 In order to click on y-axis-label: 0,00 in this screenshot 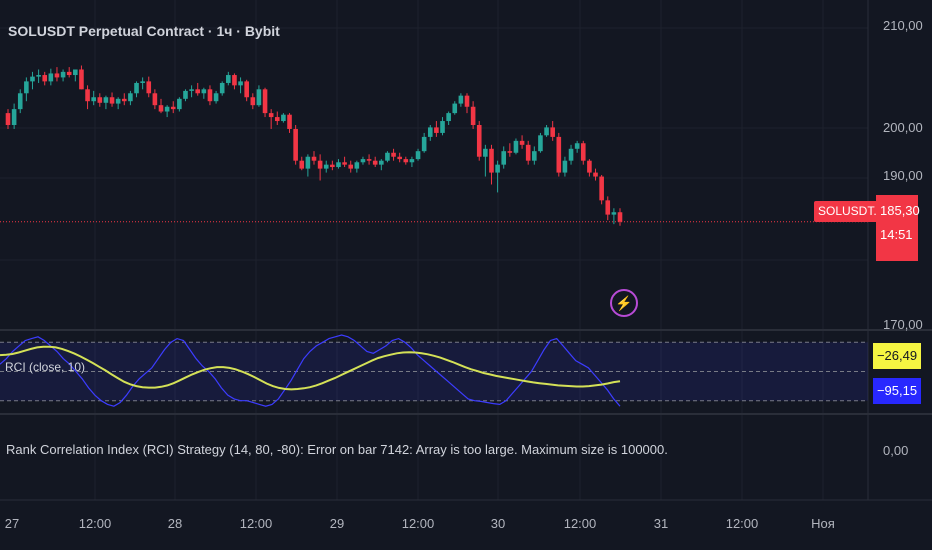, I will do `click(896, 450)`.